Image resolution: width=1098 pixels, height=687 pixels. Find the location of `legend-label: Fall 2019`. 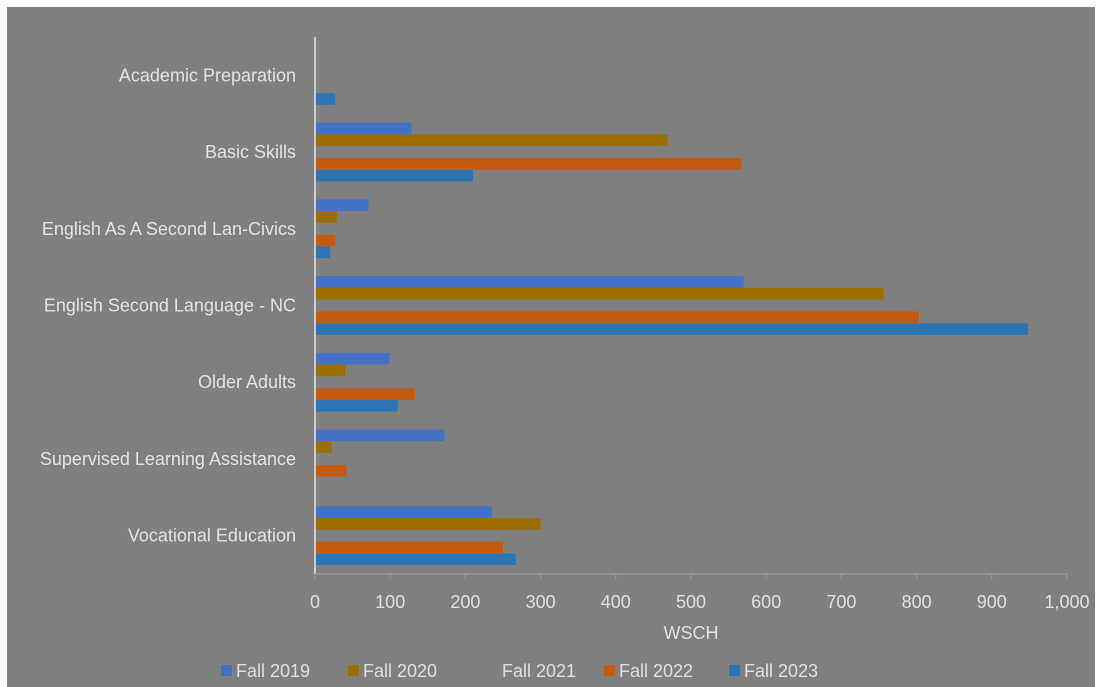

legend-label: Fall 2019 is located at coordinates (273, 671).